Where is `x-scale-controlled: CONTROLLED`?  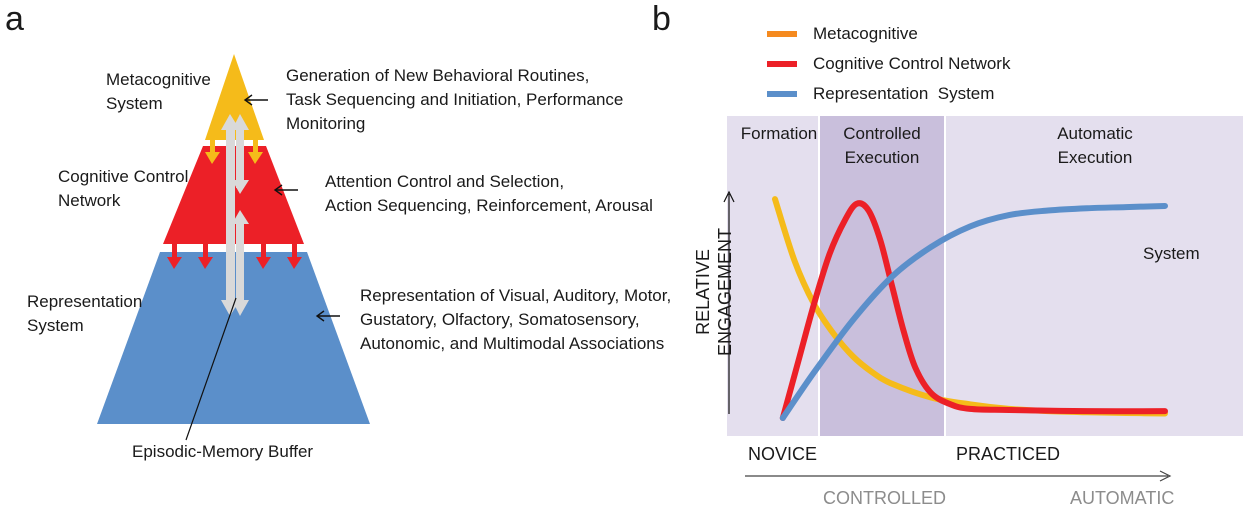 x-scale-controlled: CONTROLLED is located at coordinates (885, 498).